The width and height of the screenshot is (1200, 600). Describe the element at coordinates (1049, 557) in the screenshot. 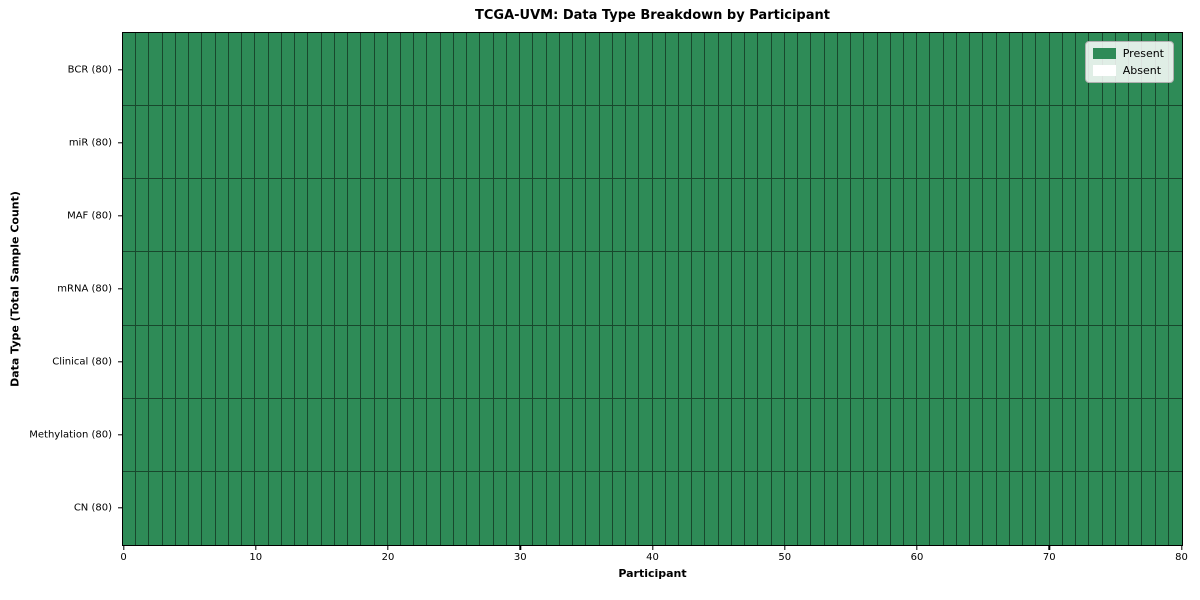

I see `x-tick-label: 70` at that location.